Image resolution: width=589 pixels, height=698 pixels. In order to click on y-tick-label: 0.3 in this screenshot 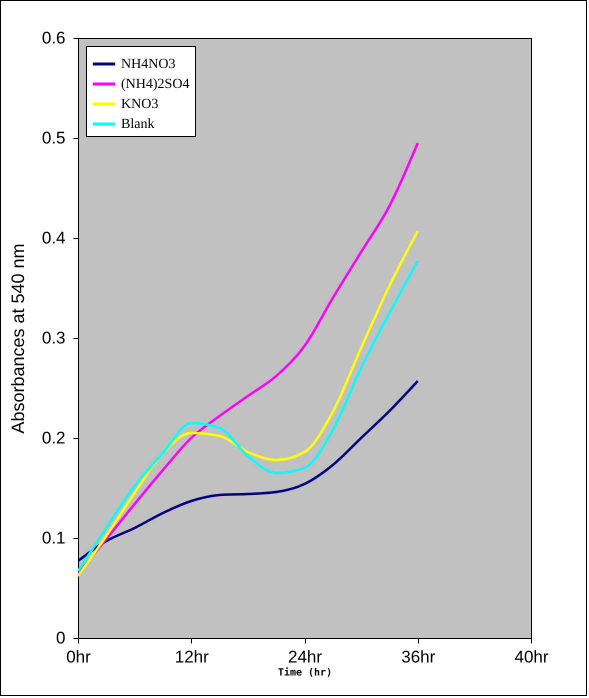, I will do `click(54, 338)`.